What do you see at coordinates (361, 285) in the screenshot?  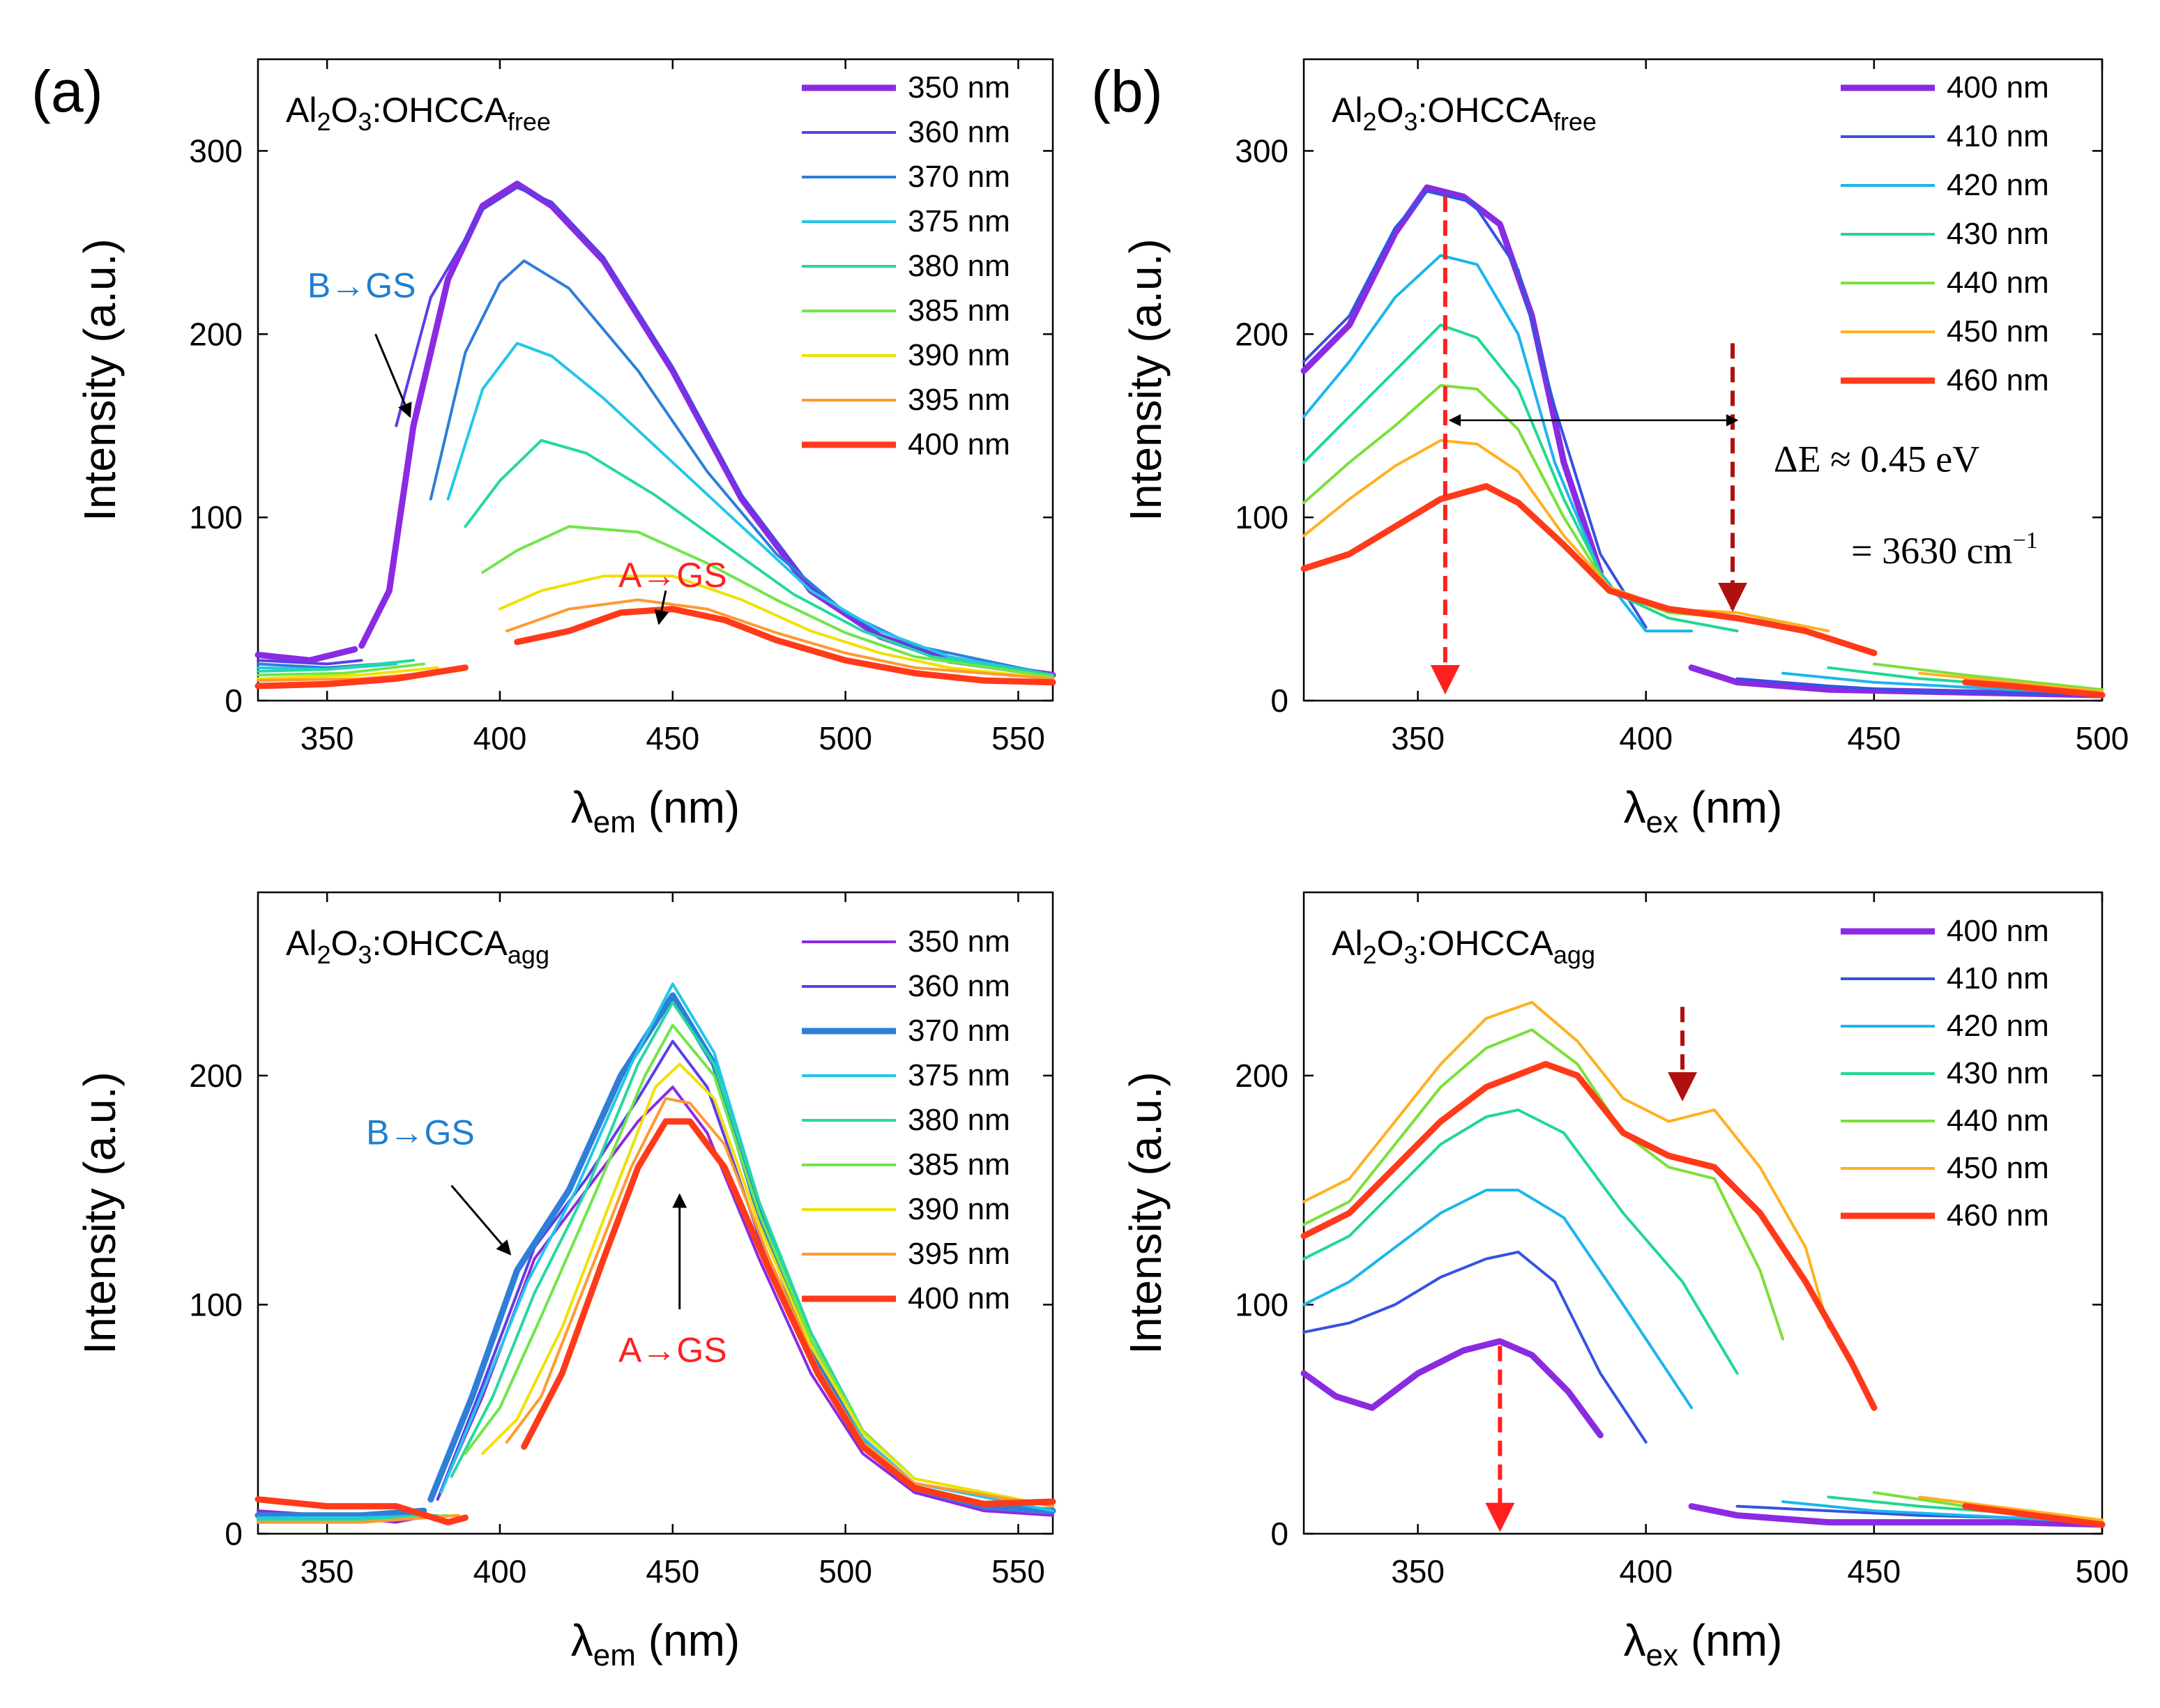 I see `annotation-label: B→GS` at bounding box center [361, 285].